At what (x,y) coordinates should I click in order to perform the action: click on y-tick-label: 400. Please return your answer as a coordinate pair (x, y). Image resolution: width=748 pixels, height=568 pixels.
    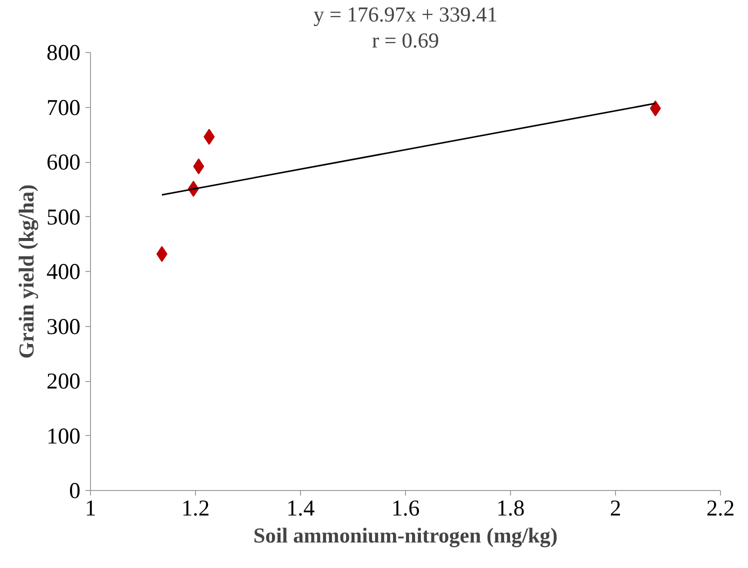
    Looking at the image, I should click on (63, 271).